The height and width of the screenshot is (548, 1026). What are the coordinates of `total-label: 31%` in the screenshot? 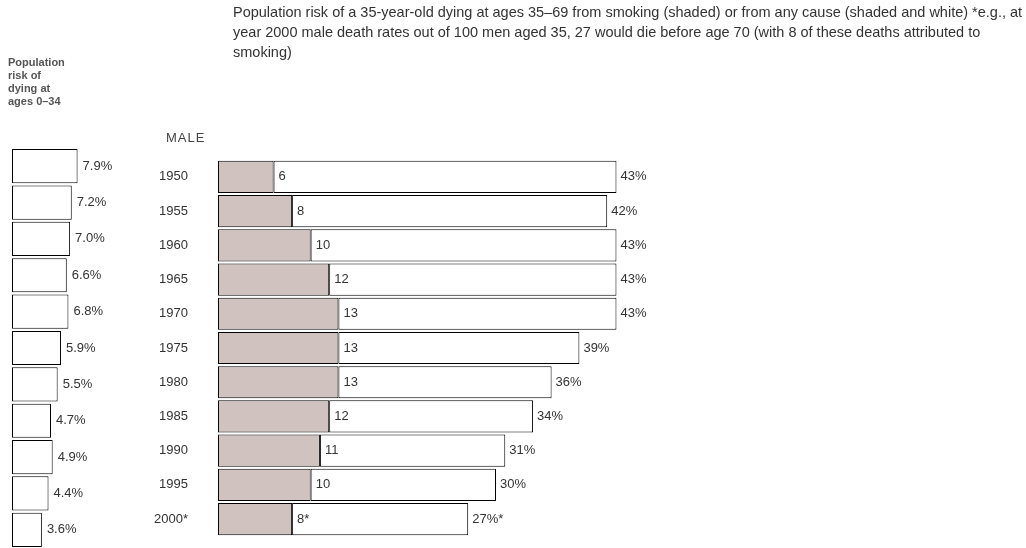 It's located at (522, 450).